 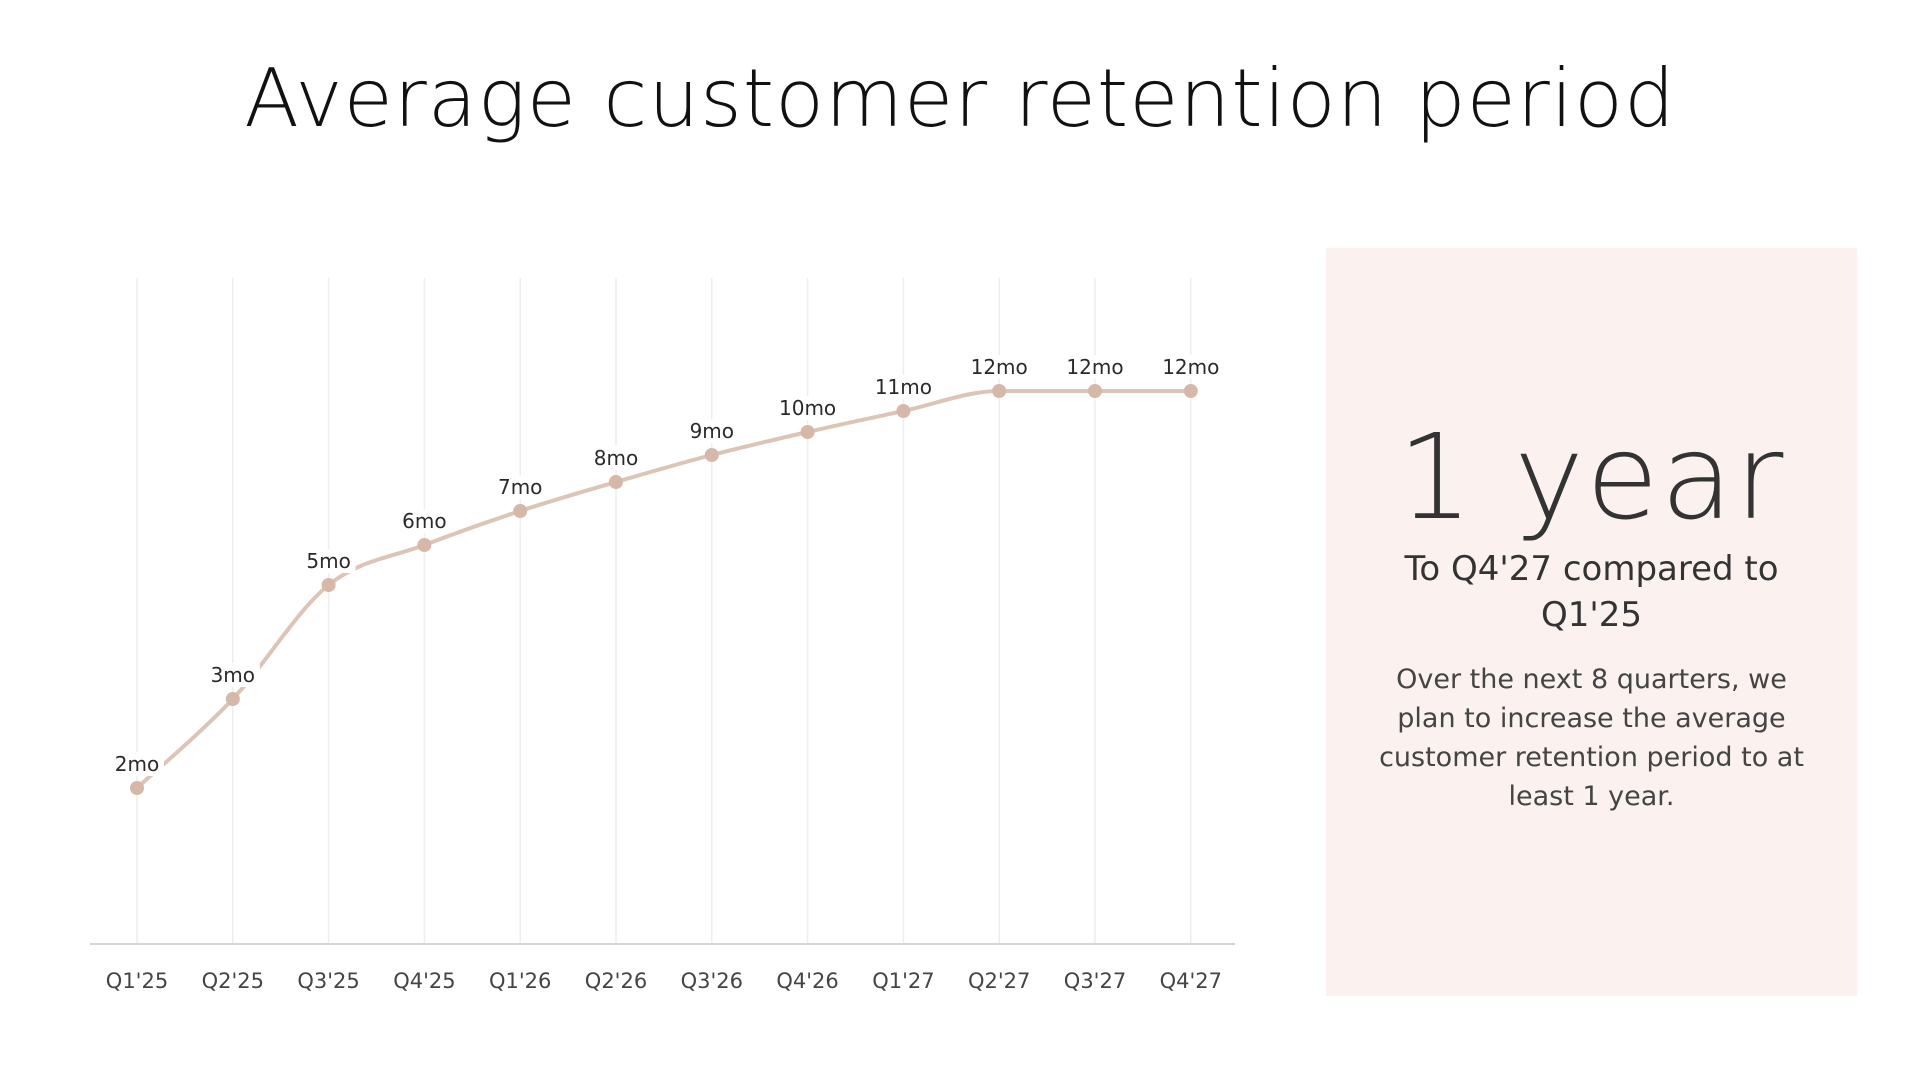 I want to click on x-tick-label: Q4'25, so click(x=424, y=981).